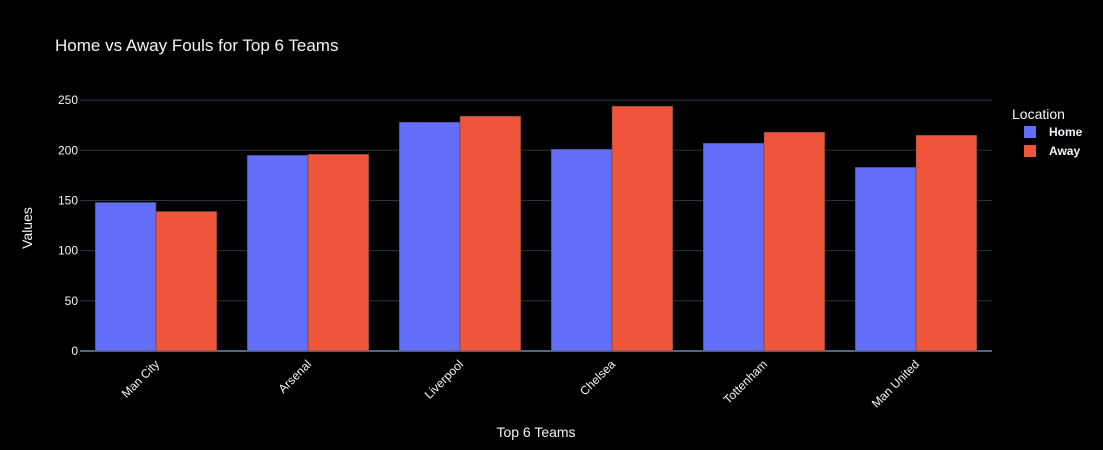 Image resolution: width=1103 pixels, height=450 pixels. What do you see at coordinates (946, 243) in the screenshot?
I see `bar-away-man-united` at bounding box center [946, 243].